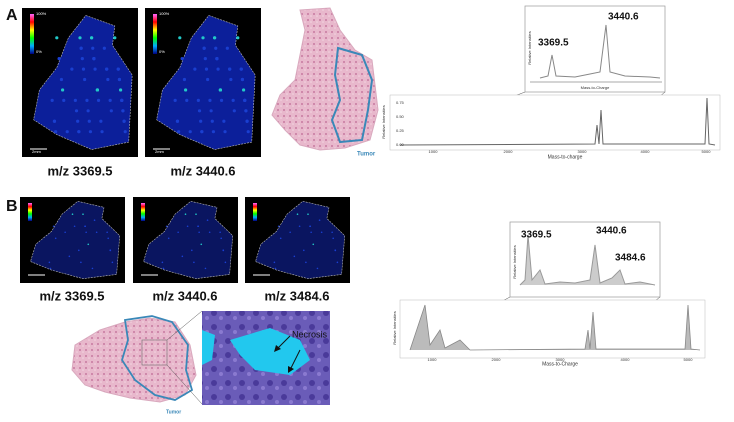 Image resolution: width=734 pixels, height=422 pixels. What do you see at coordinates (434, 151) in the screenshot?
I see `x-tick-label: 1000` at bounding box center [434, 151].